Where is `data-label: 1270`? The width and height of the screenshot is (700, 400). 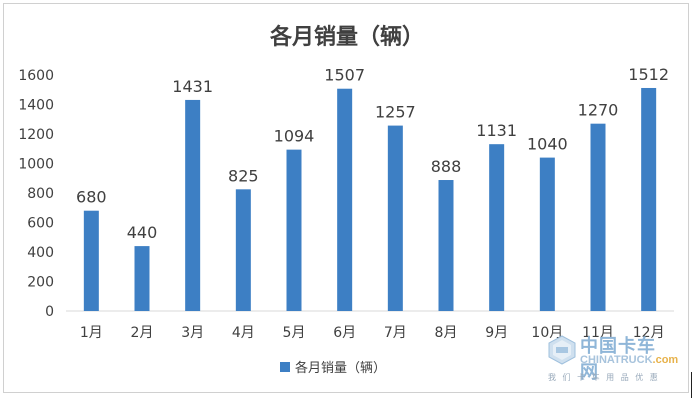 data-label: 1270 is located at coordinates (598, 110).